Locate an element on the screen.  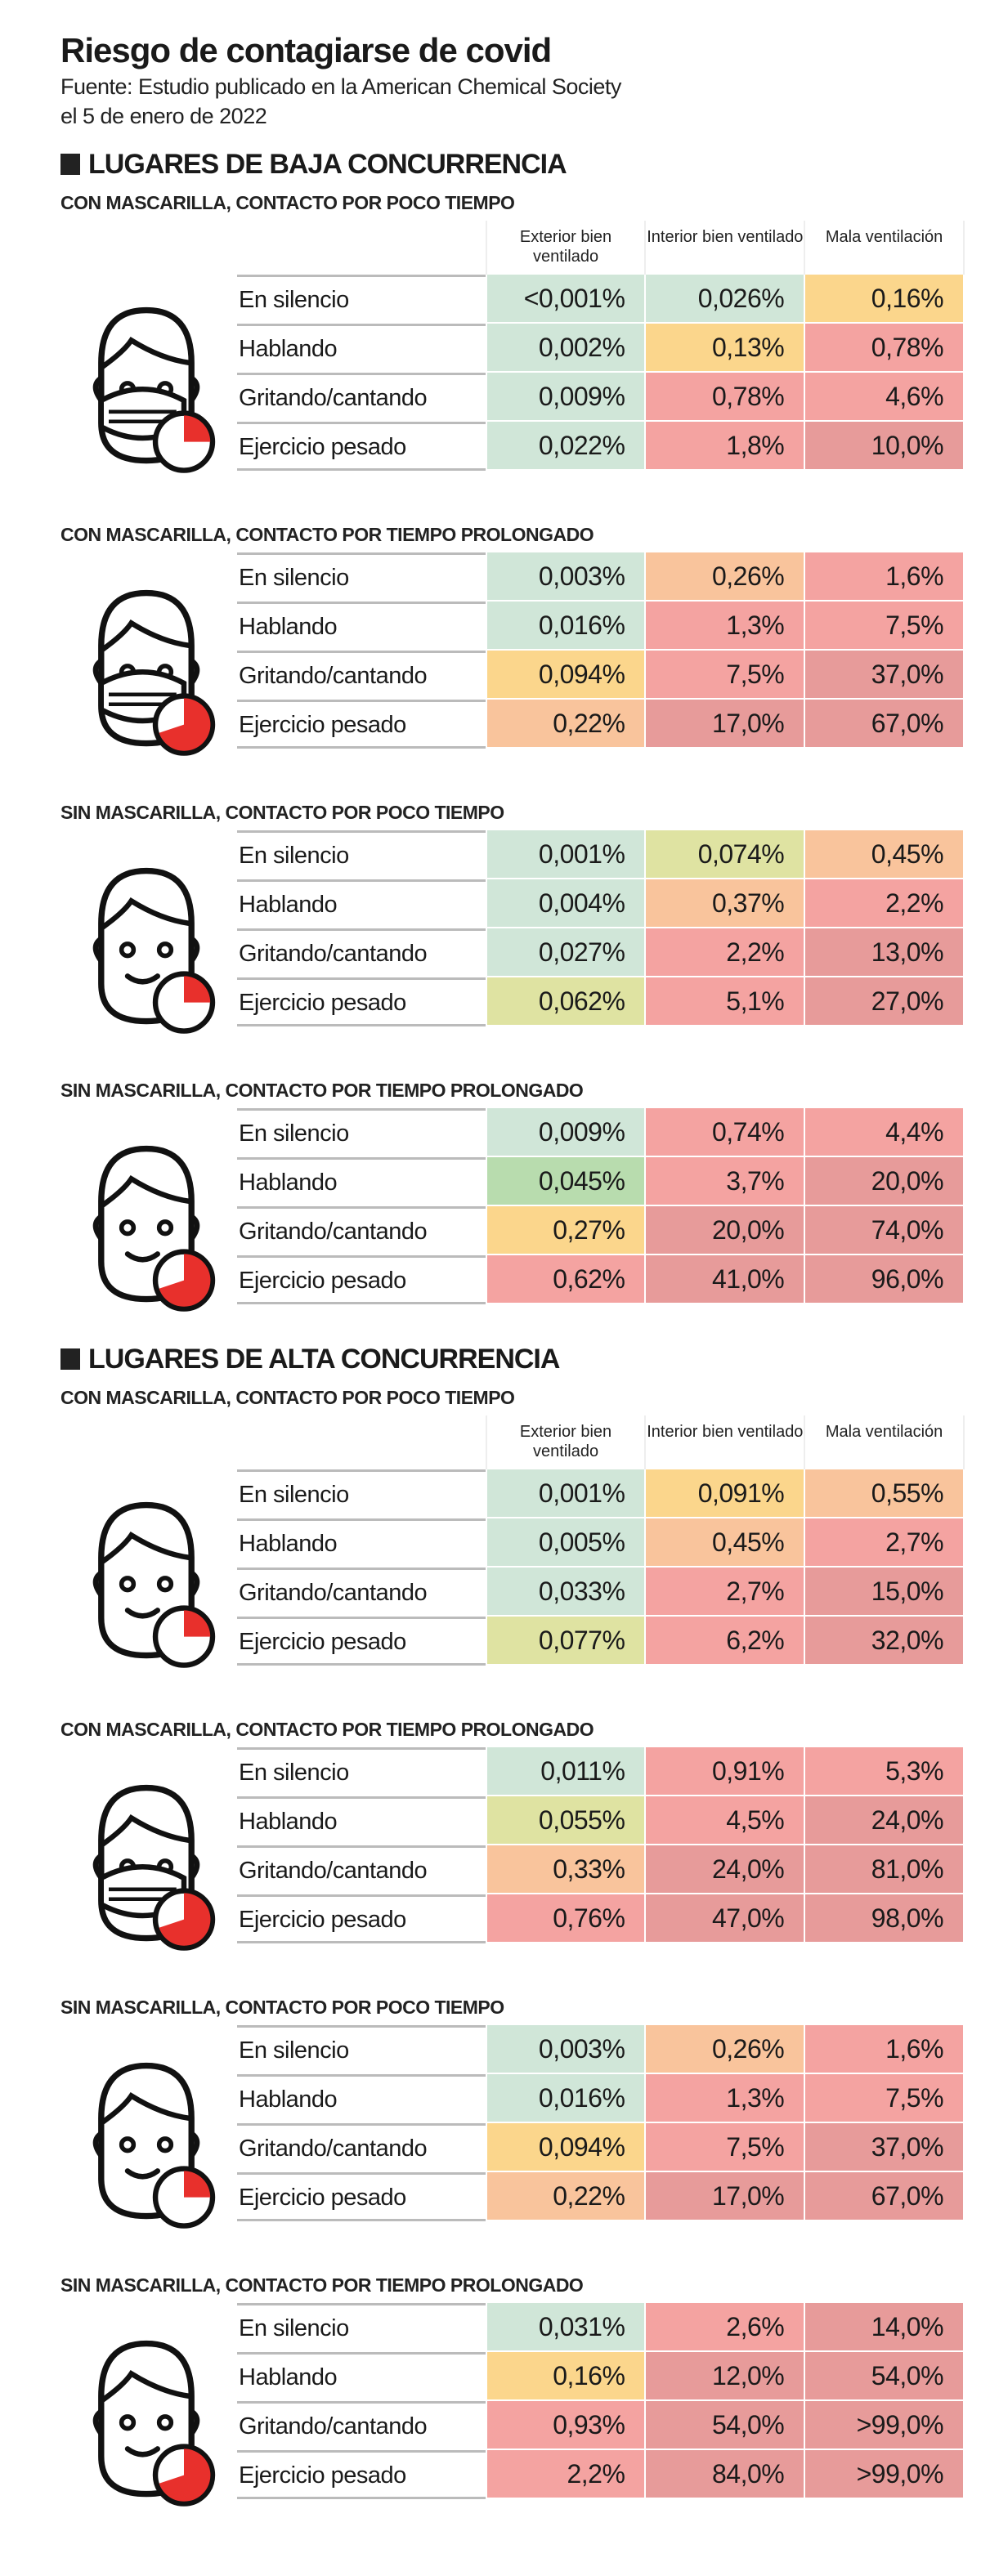
risk-value-cell: 2,7% is located at coordinates (884, 1542).